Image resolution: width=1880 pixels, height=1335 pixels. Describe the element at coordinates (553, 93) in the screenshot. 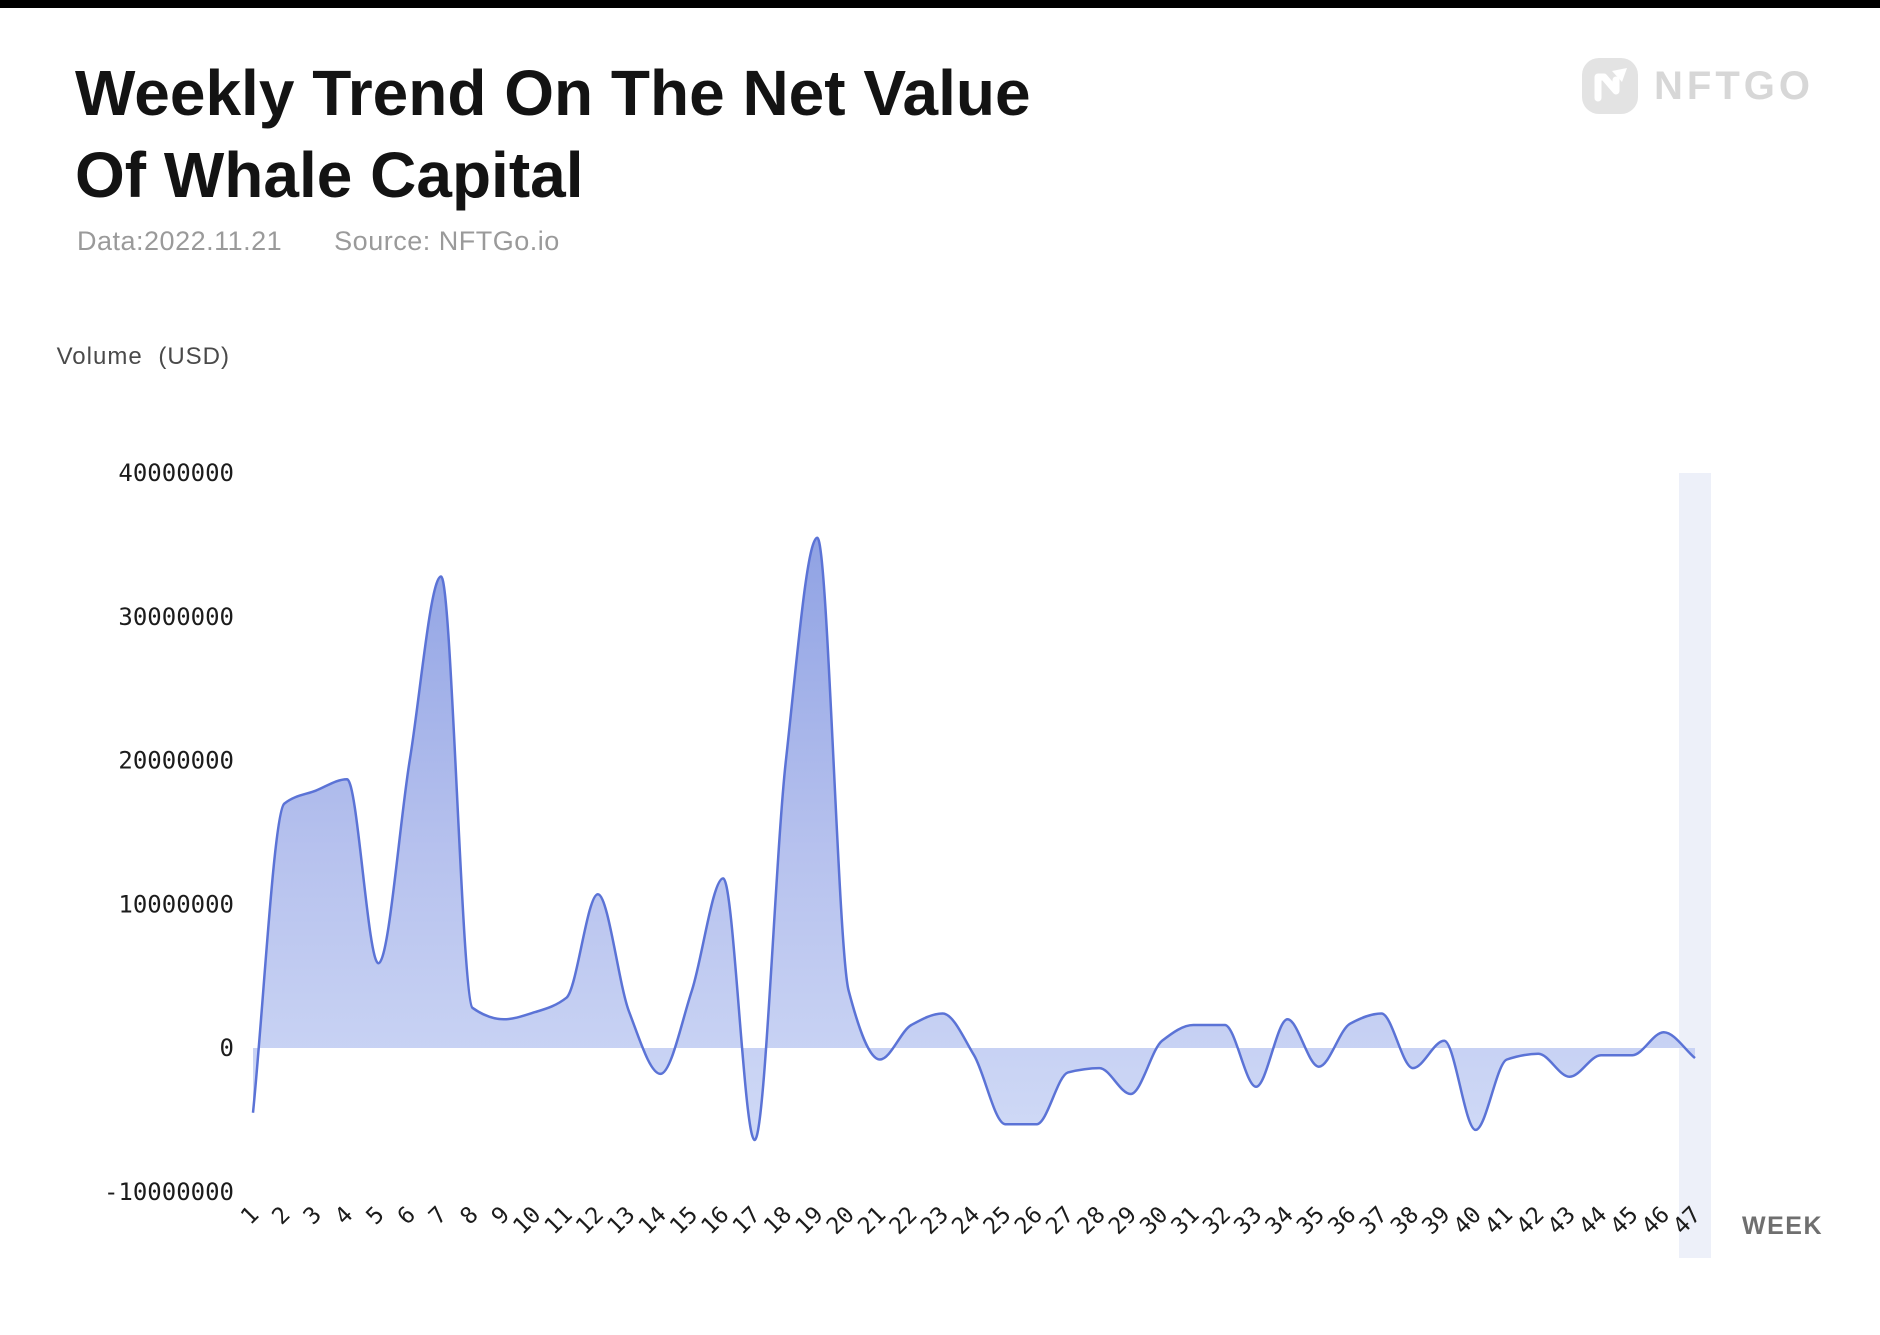

I see `page-title-line1: Weekly Trend On The Net Value` at that location.